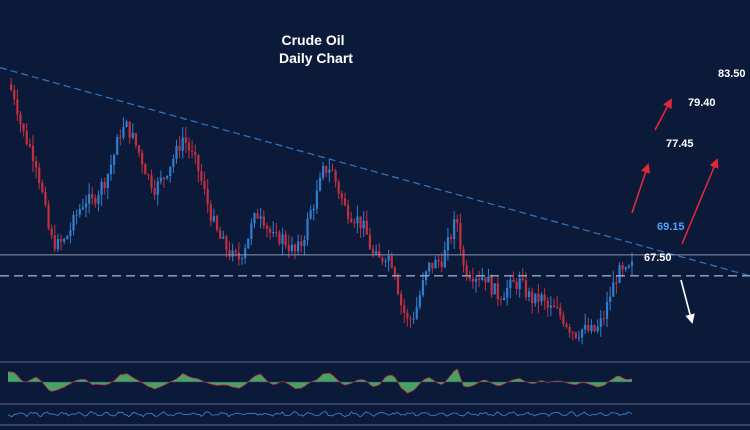 Image resolution: width=750 pixels, height=430 pixels. I want to click on chart-title-line-2: Daily Chart, so click(316, 58).